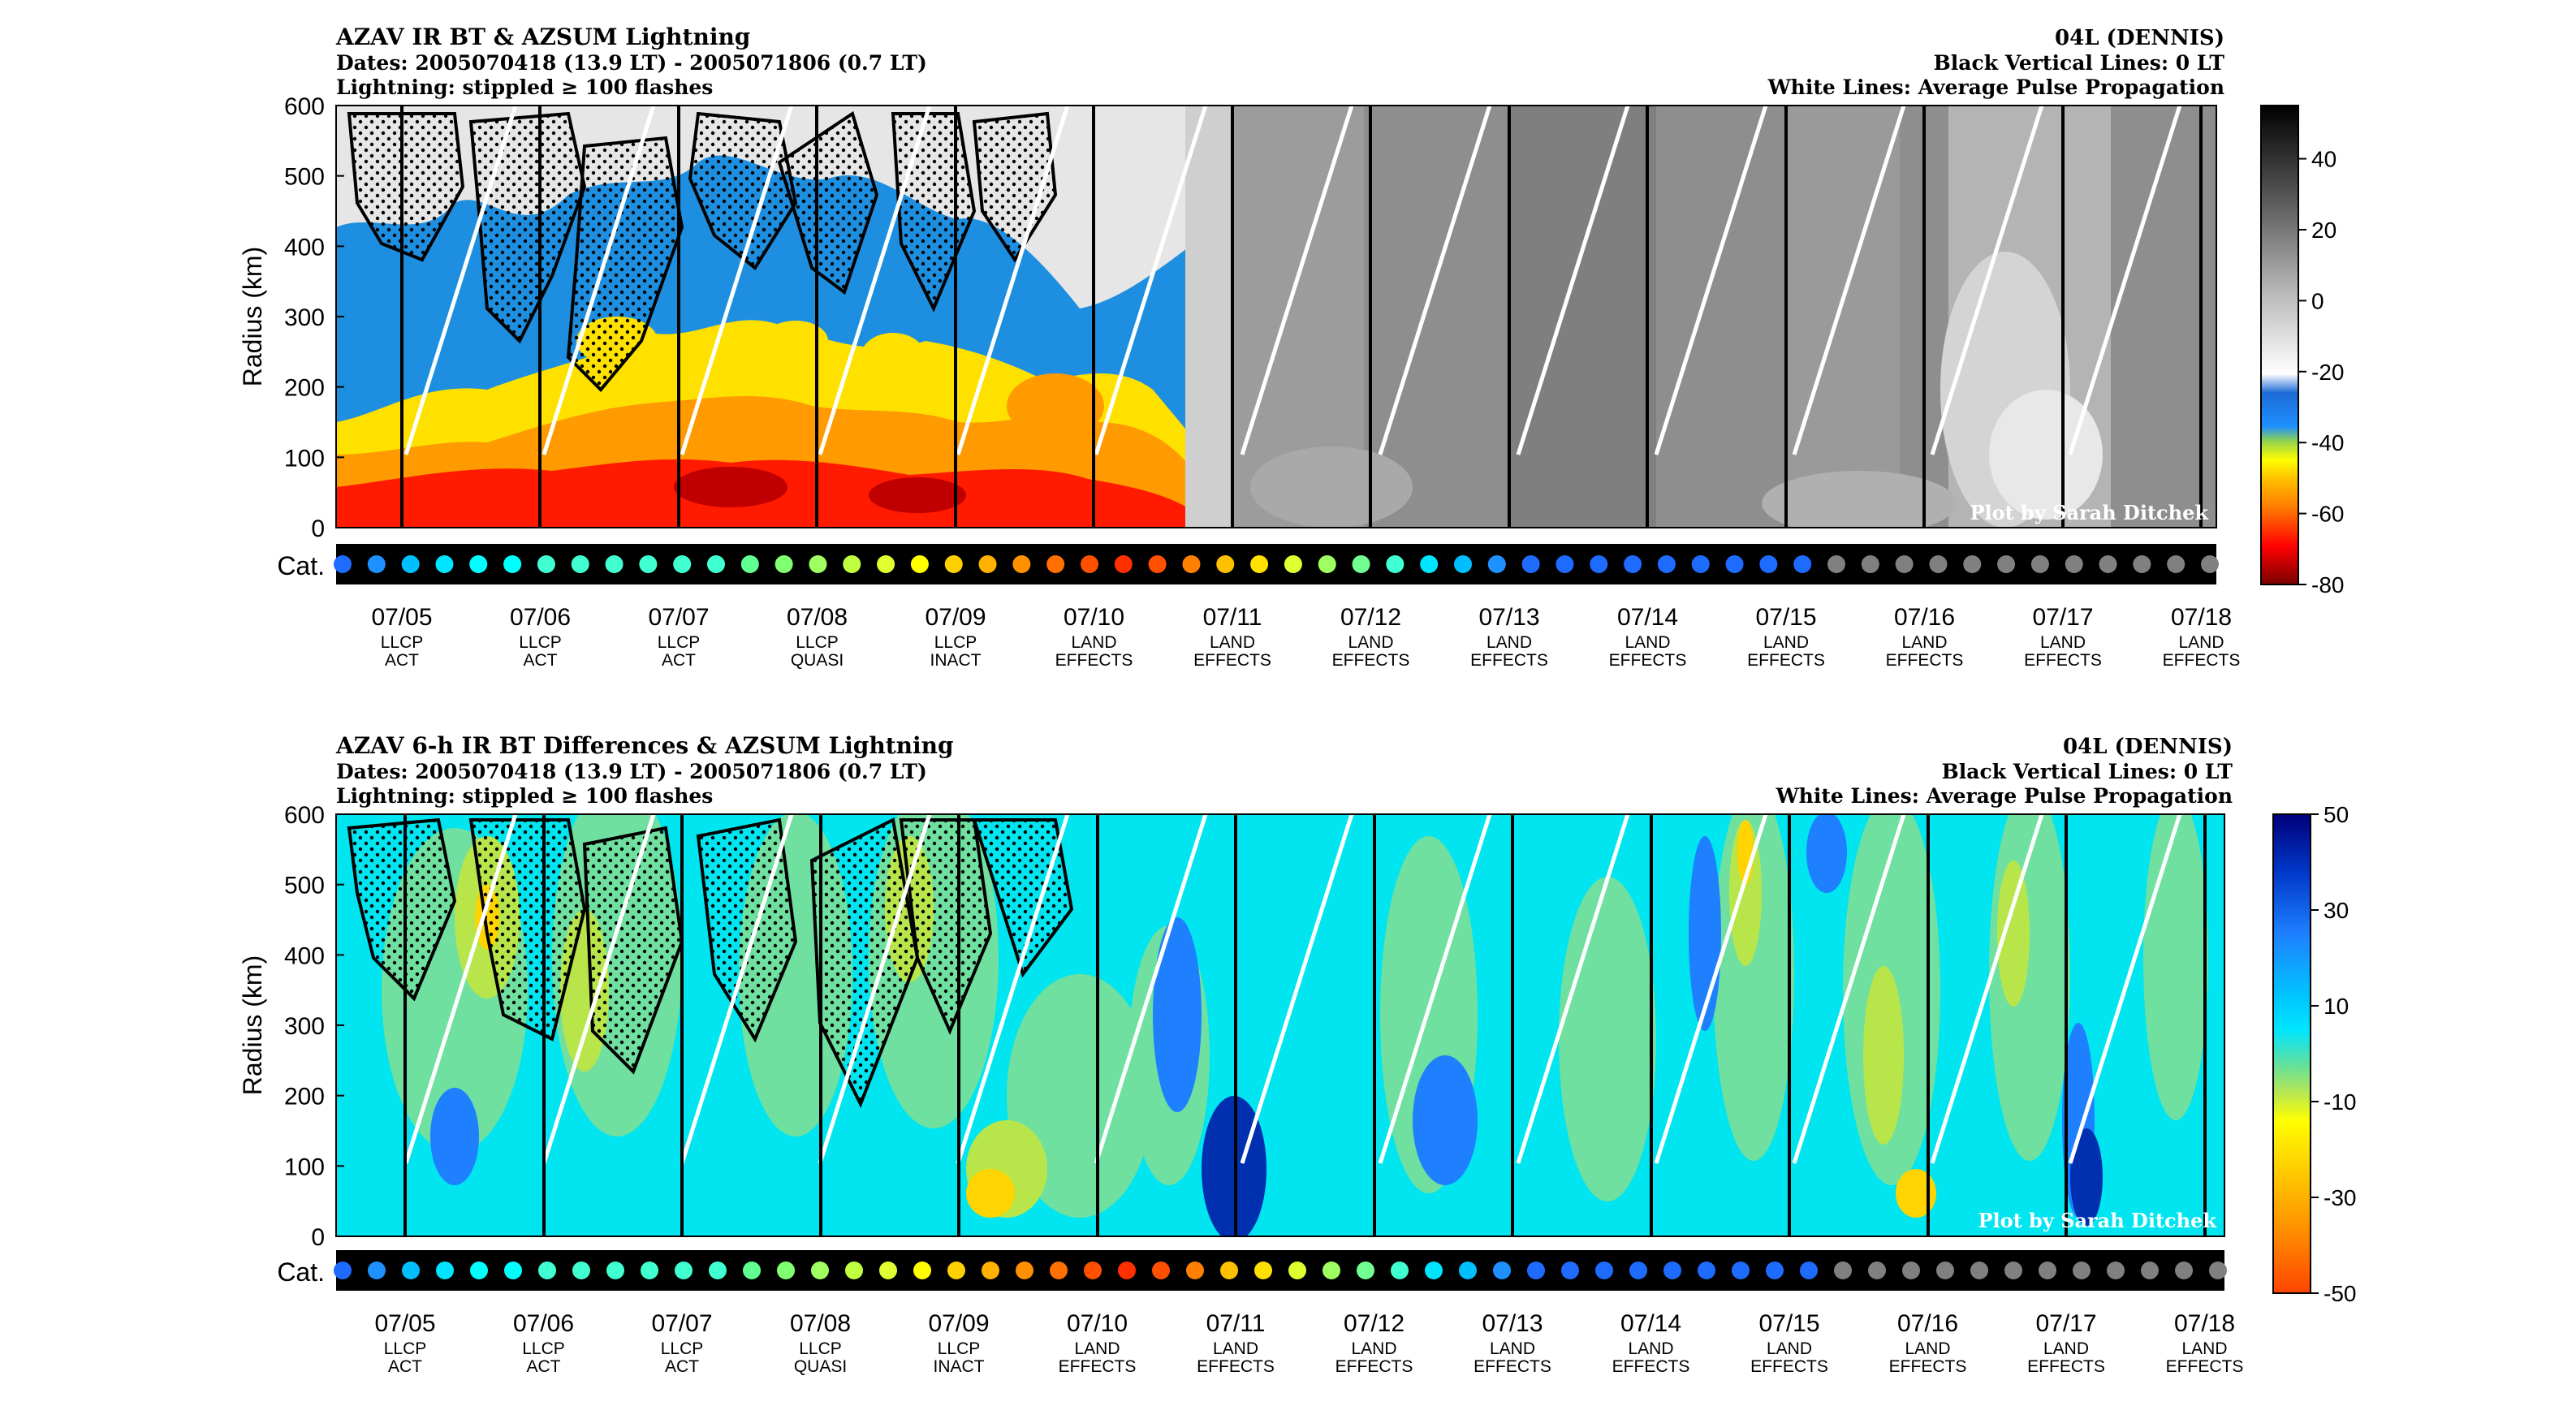 This screenshot has height=1406, width=2576. I want to click on top-lightning: Lightning: stippled ≥ 100 flashes, so click(524, 87).